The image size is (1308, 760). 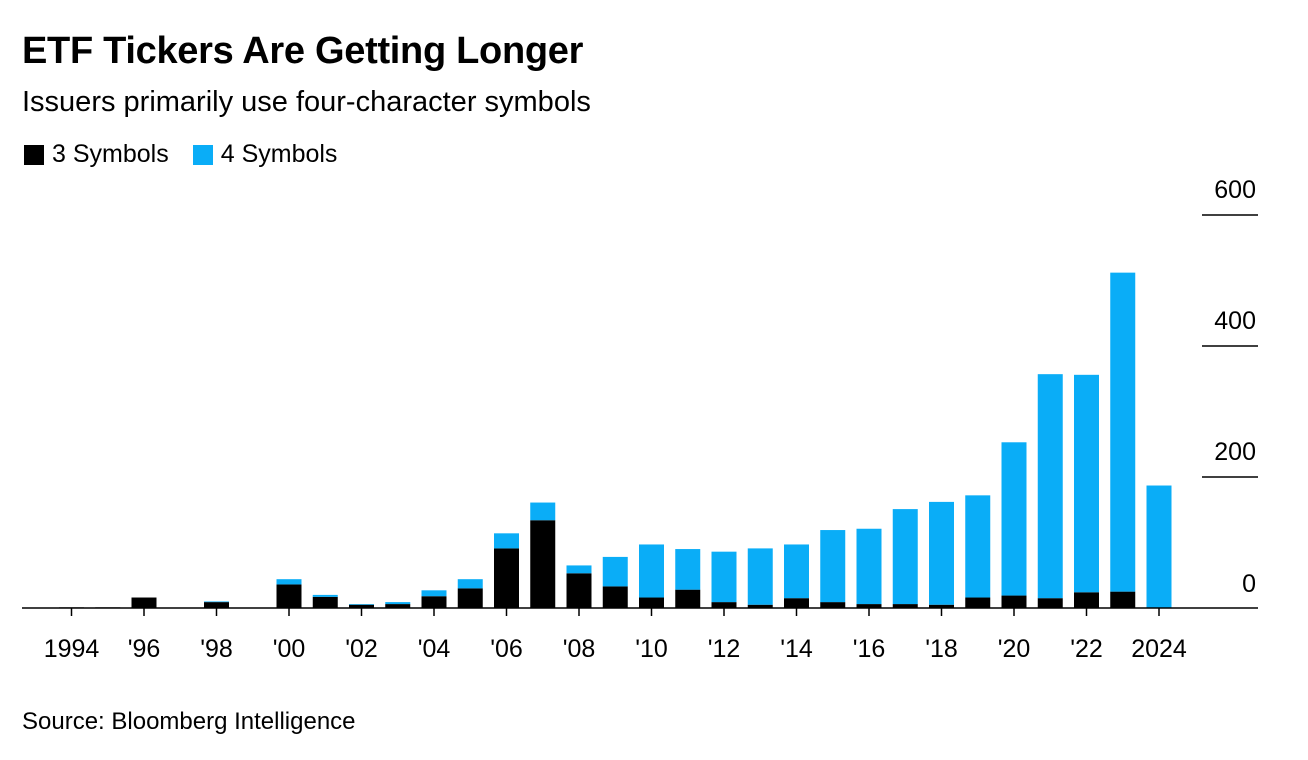 What do you see at coordinates (869, 649) in the screenshot?
I see `x-tick-label-2016: '16` at bounding box center [869, 649].